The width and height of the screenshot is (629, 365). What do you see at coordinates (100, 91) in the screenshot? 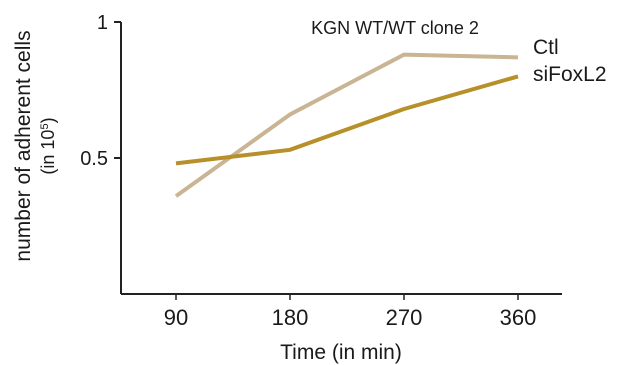
I see `y-ticks: 0.51` at bounding box center [100, 91].